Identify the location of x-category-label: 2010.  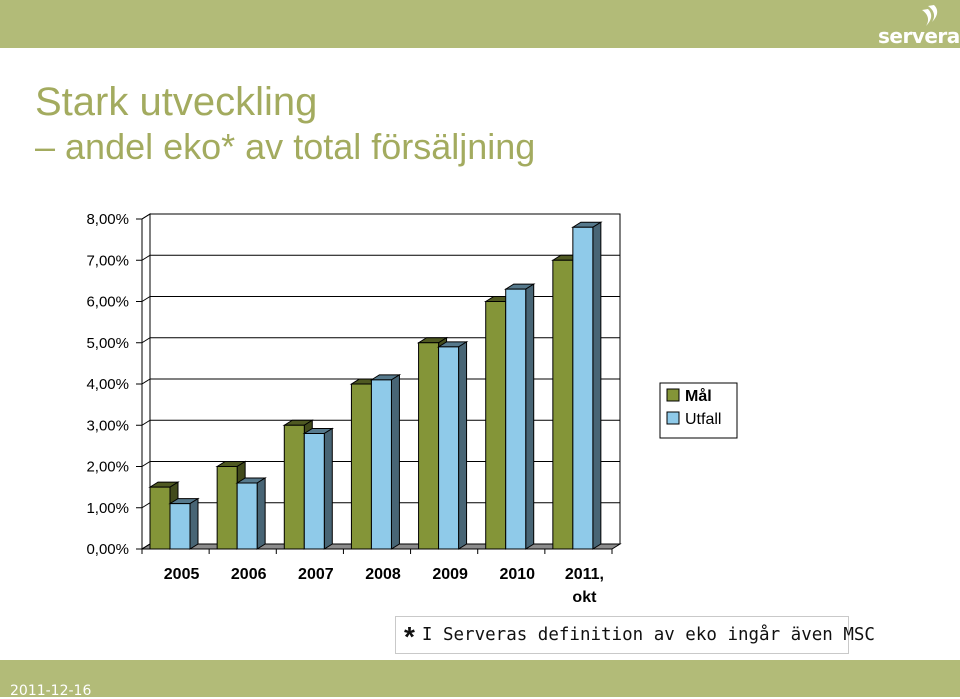
(517, 574).